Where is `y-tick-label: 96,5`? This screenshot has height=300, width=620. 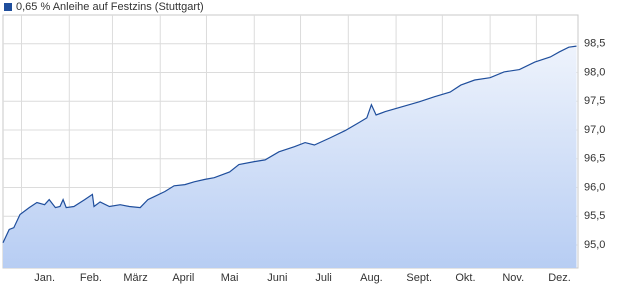
y-tick-label: 96,5 is located at coordinates (594, 159).